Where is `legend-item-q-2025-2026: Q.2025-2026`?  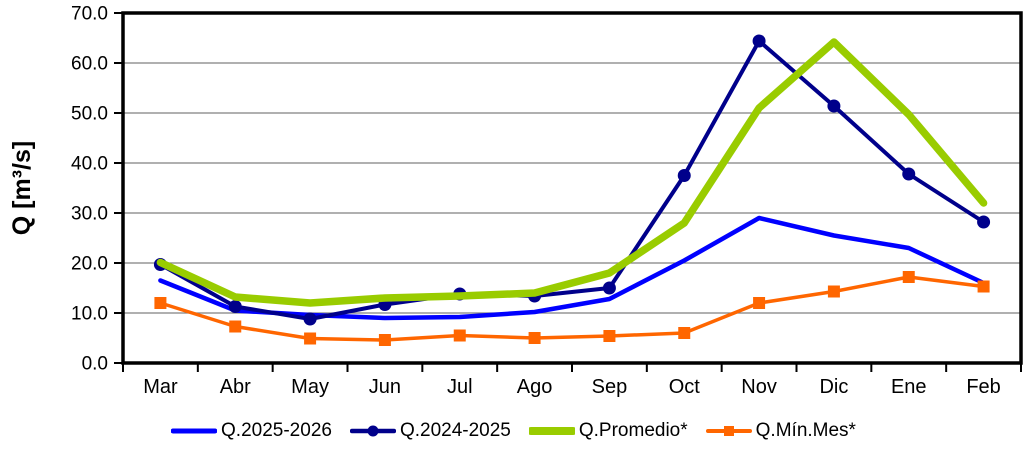 legend-item-q-2025-2026: Q.2025-2026 is located at coordinates (251, 431).